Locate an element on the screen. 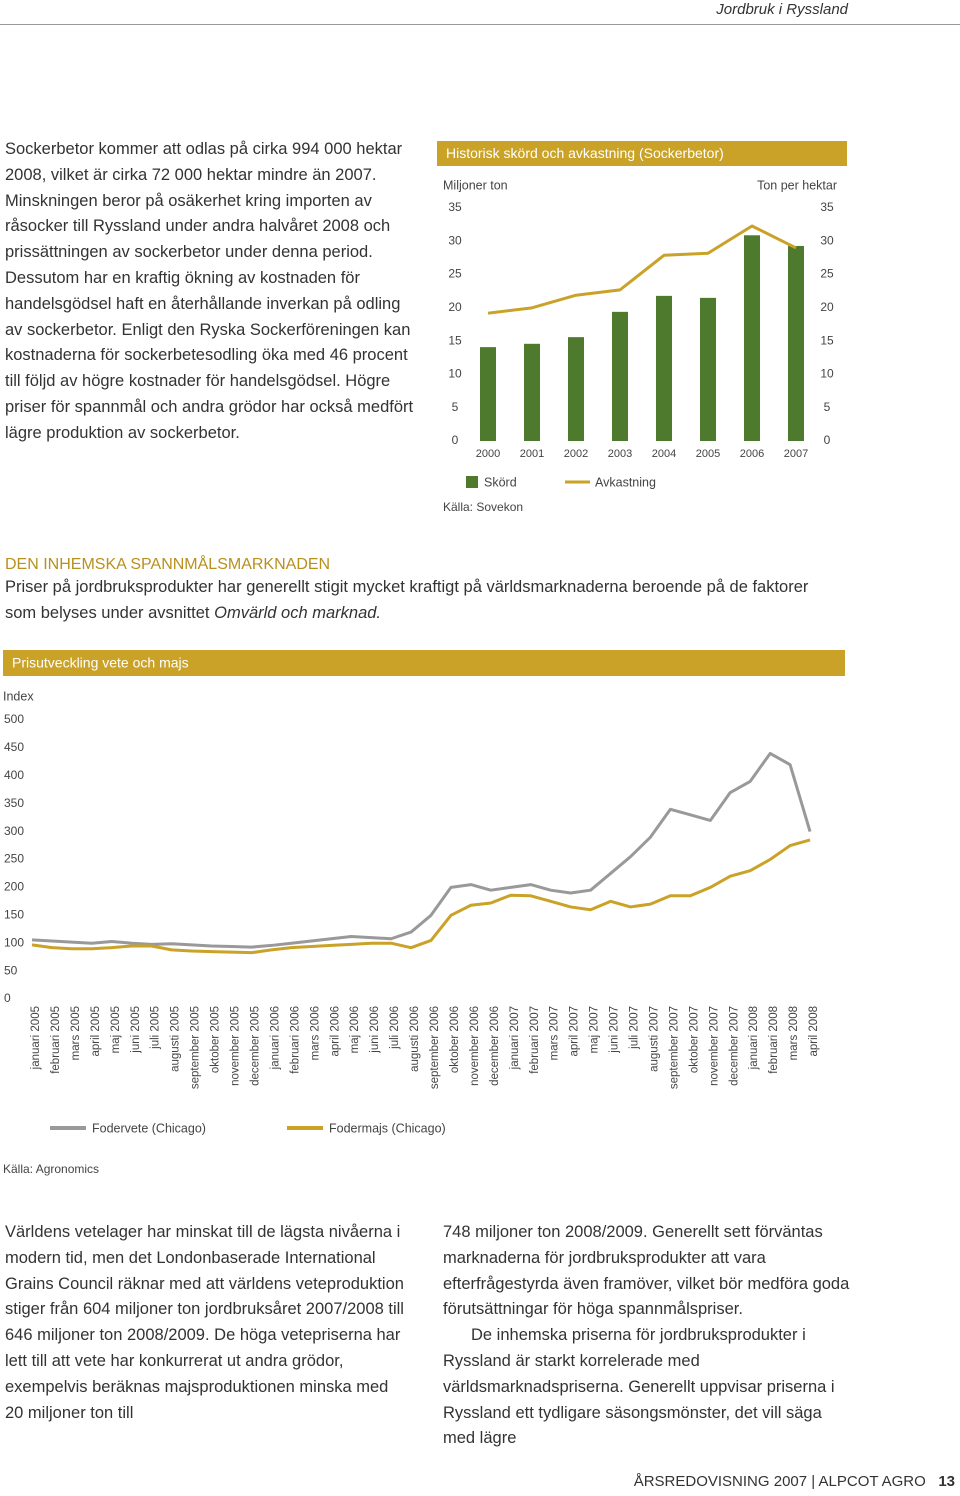 The image size is (960, 1496). x-tick-label: november 2005 is located at coordinates (236, 1046).